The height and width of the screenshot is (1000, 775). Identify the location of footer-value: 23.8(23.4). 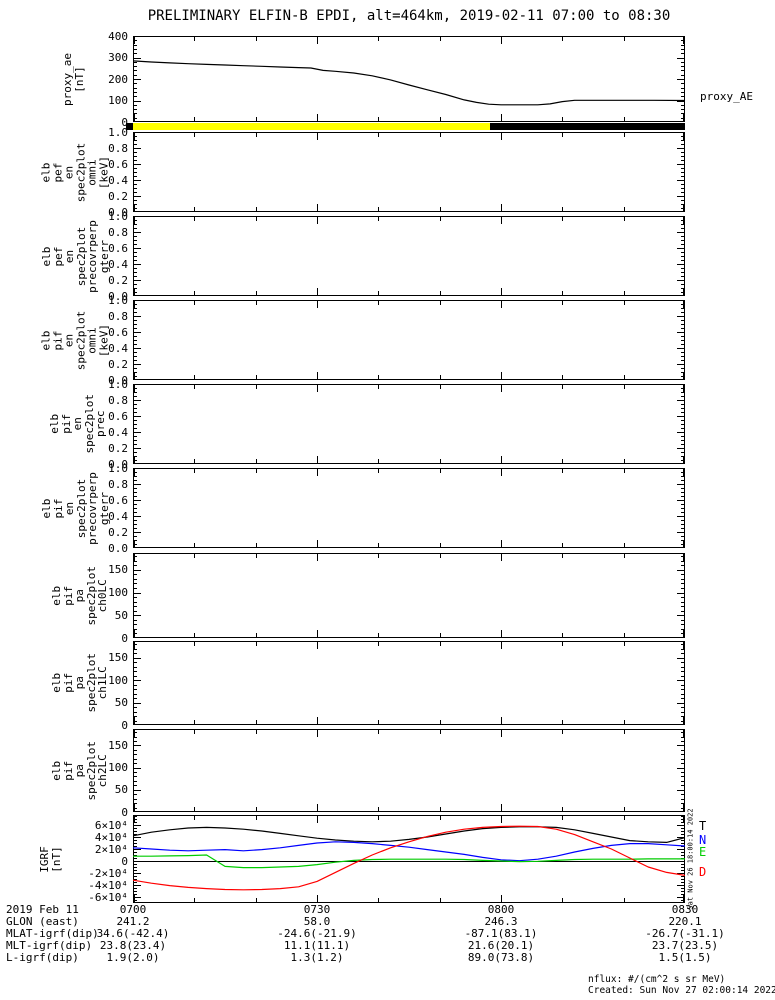
(133, 945).